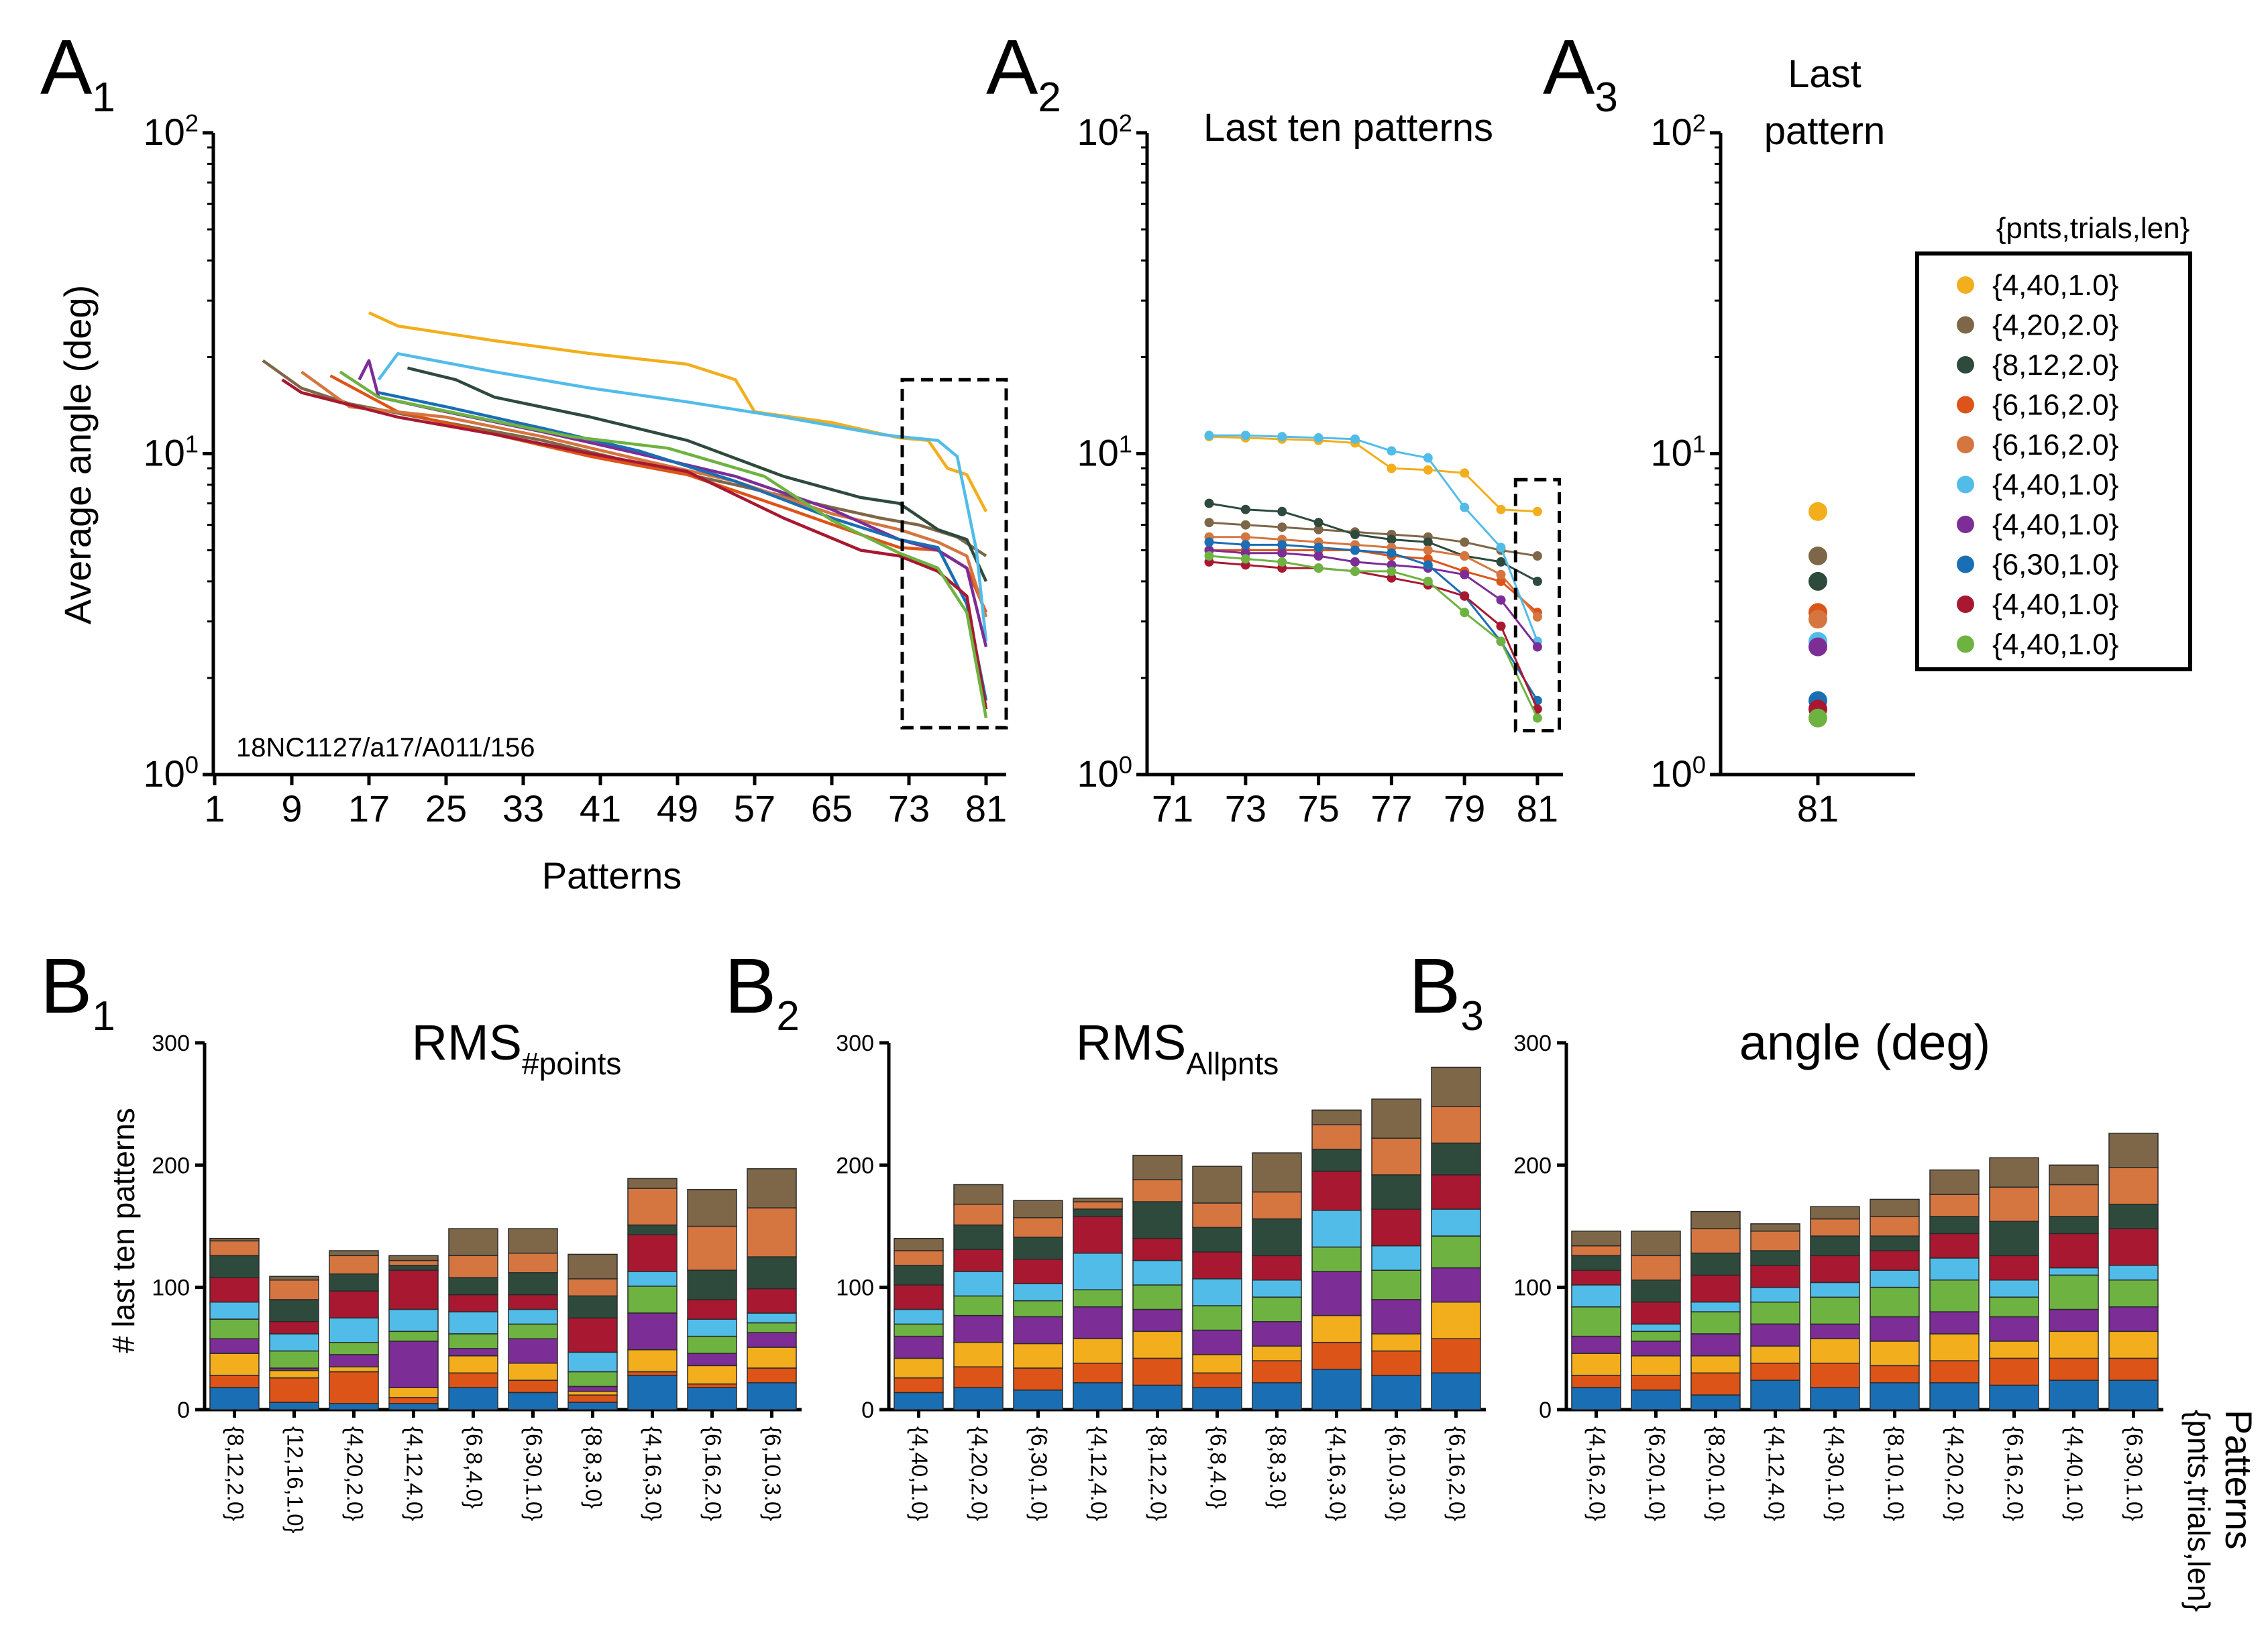  What do you see at coordinates (1338, 1473) in the screenshot?
I see `b2-category-label: {4,16,3.0}` at bounding box center [1338, 1473].